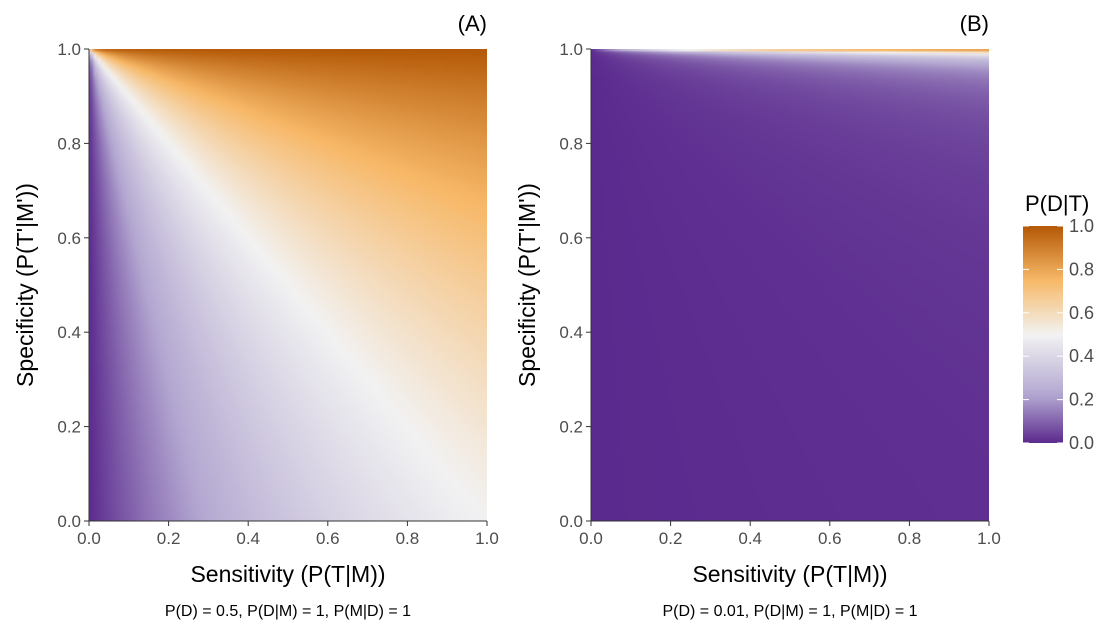 This screenshot has height=624, width=1115. I want to click on legend-tick-label: 0.8, so click(1081, 269).